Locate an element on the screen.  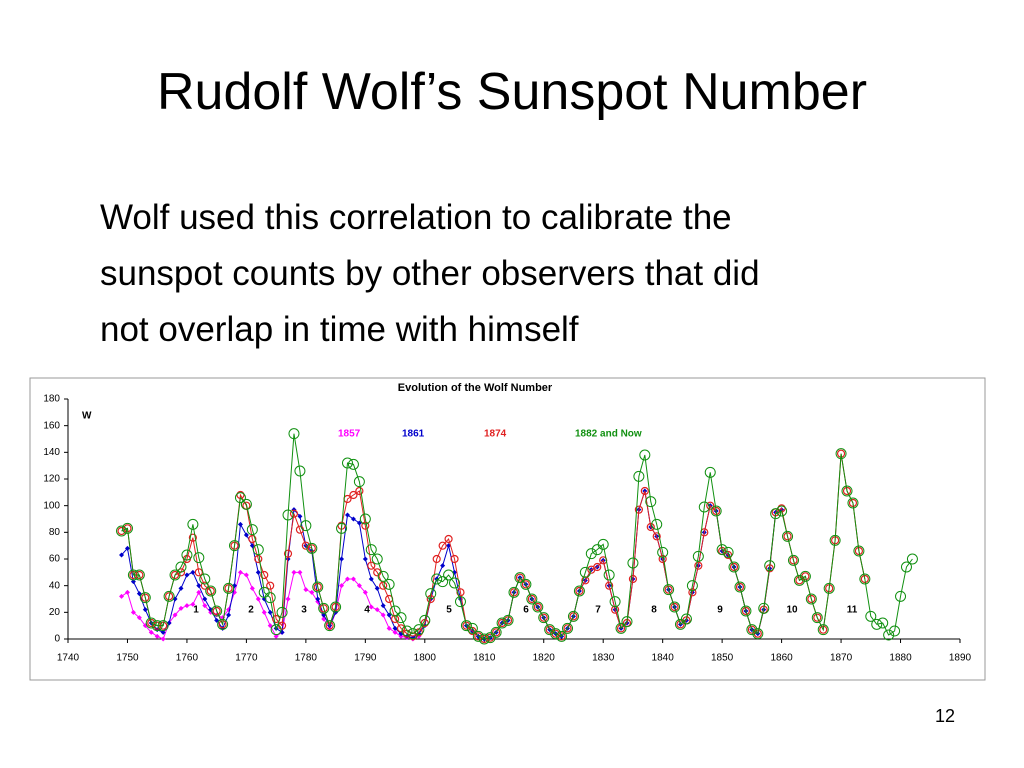
x-tick-label: 1810 is located at coordinates (484, 658).